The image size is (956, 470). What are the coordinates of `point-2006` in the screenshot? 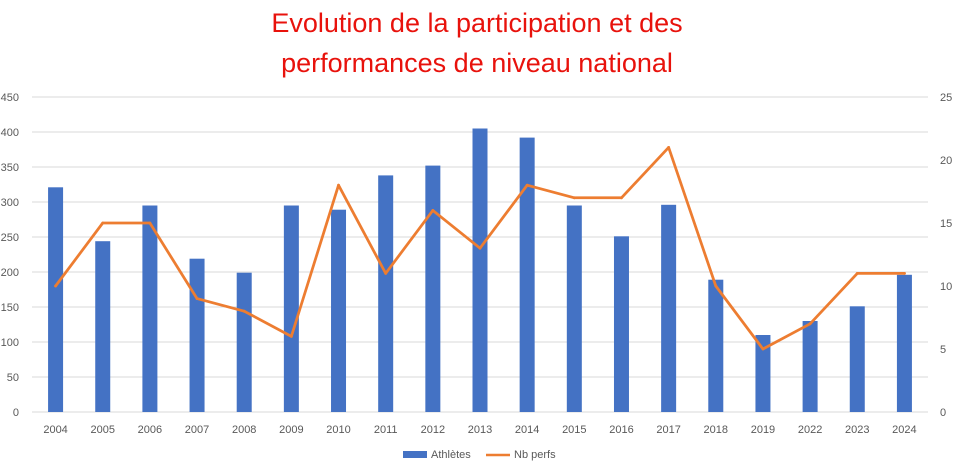 It's located at (150, 223).